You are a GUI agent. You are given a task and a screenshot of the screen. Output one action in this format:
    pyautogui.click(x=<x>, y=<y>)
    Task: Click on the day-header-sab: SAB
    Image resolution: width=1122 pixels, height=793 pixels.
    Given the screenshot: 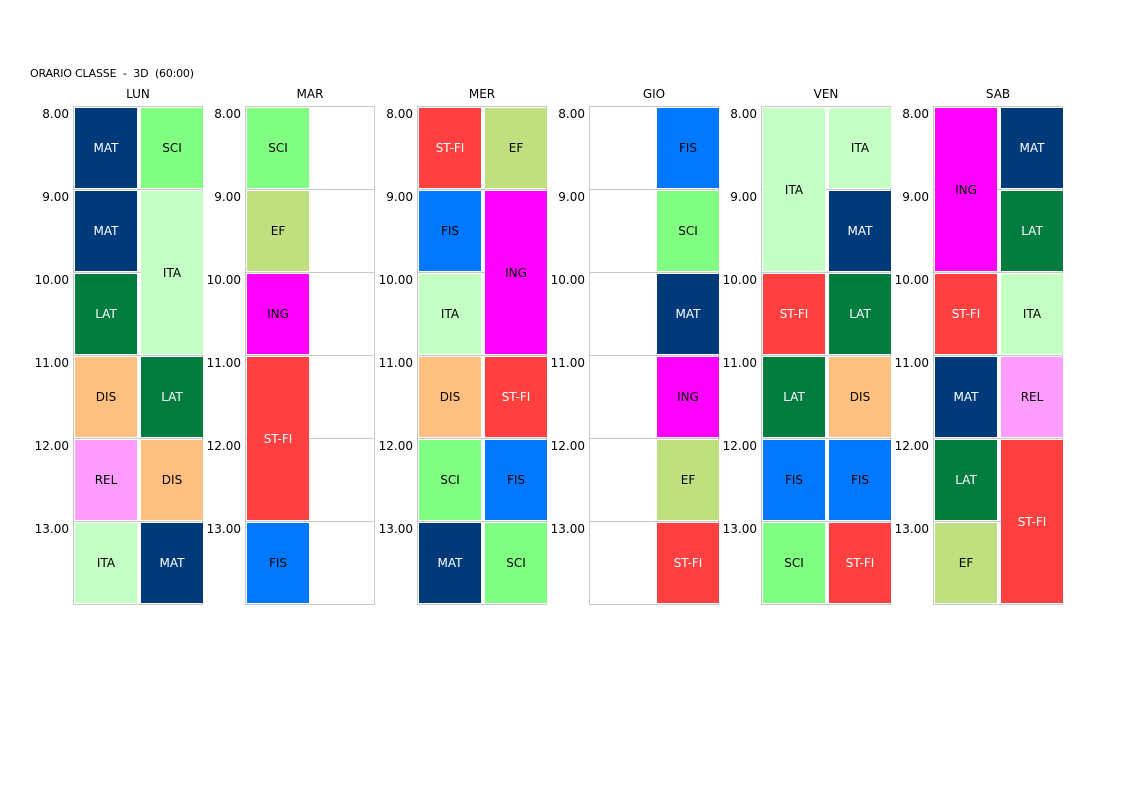 What is the action you would take?
    pyautogui.click(x=998, y=94)
    